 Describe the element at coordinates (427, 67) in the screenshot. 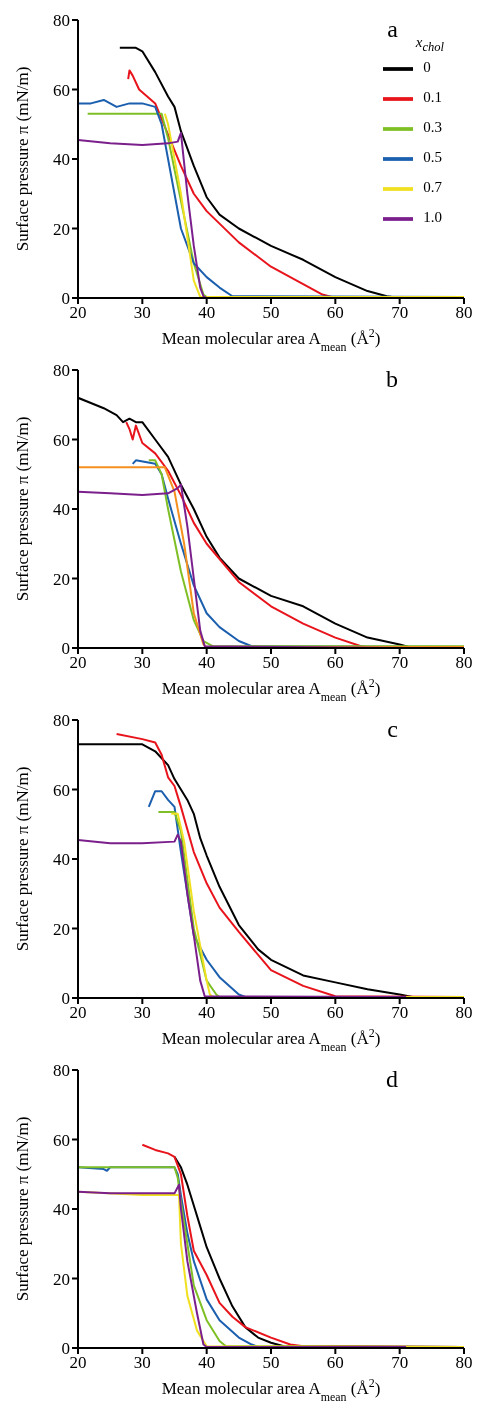

I see `legend-label: 0` at that location.